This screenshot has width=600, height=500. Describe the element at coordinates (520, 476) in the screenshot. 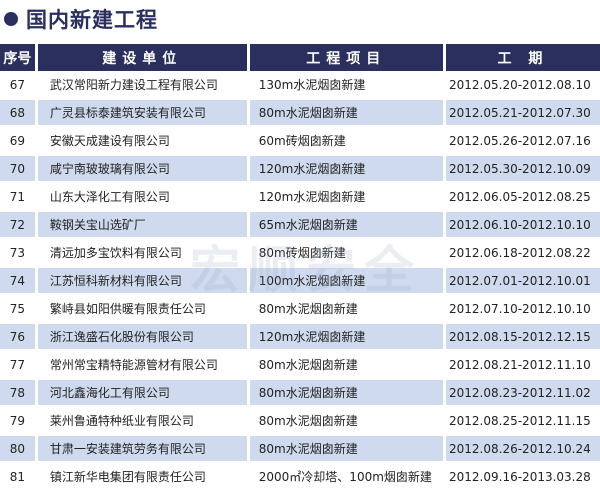

I see `cell-period: 2012.09.16-2013.03.28` at that location.